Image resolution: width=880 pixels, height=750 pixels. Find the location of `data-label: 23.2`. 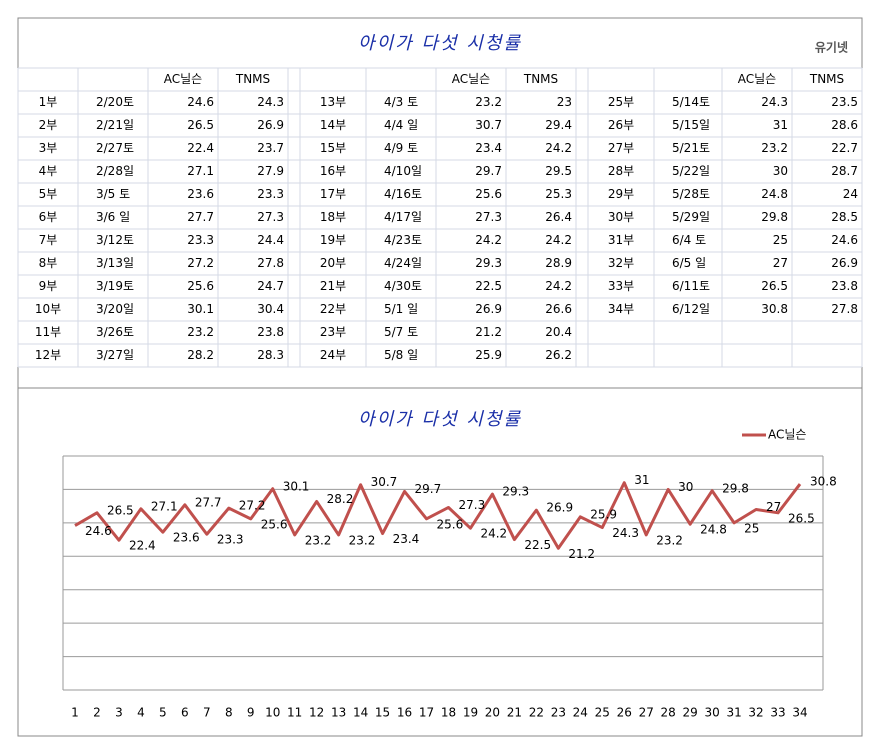

data-label: 23.2 is located at coordinates (669, 540).